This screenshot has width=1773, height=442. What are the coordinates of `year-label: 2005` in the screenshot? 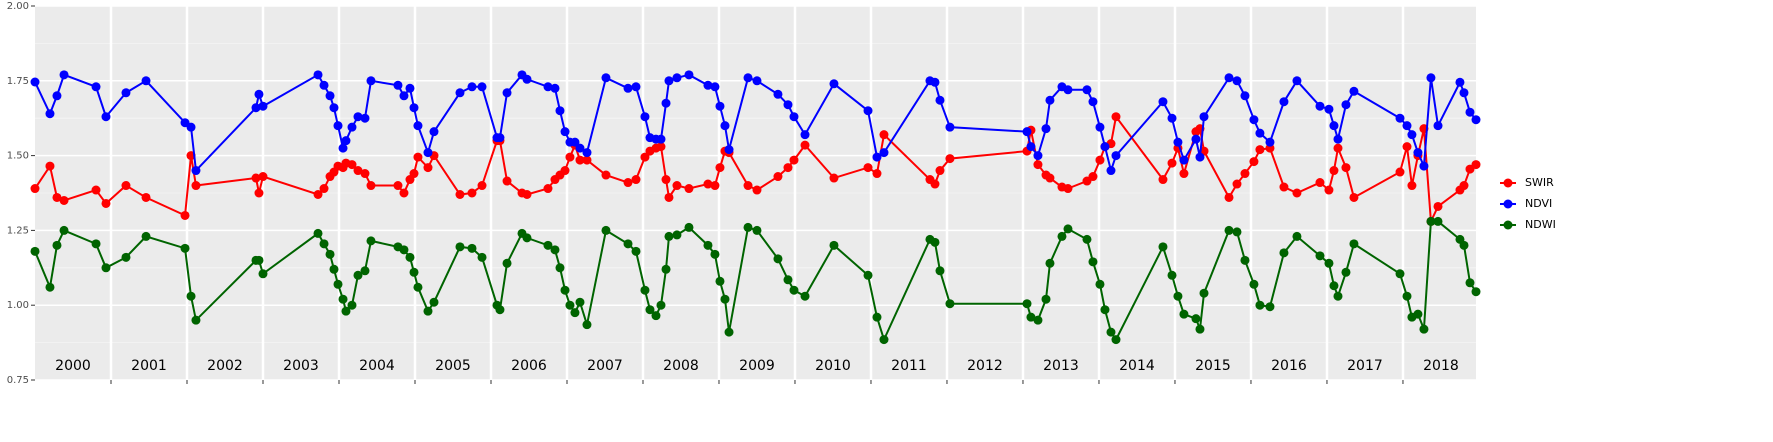 It's located at (453, 366).